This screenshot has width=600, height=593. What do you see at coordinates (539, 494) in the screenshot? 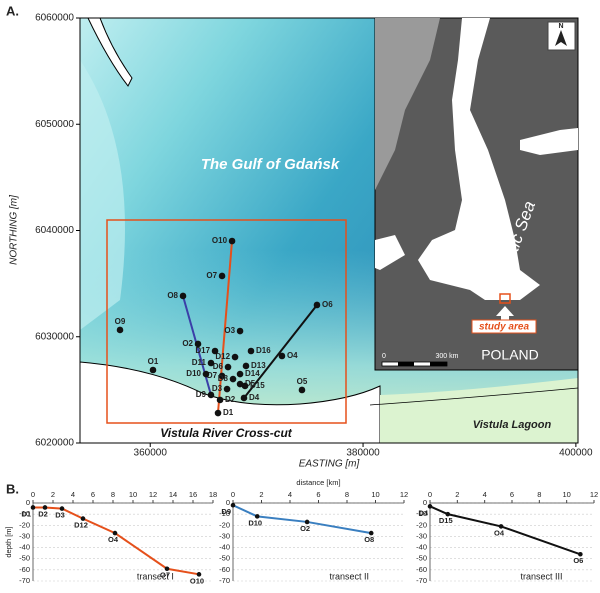
I see `x-tick-label: 8` at bounding box center [539, 494].